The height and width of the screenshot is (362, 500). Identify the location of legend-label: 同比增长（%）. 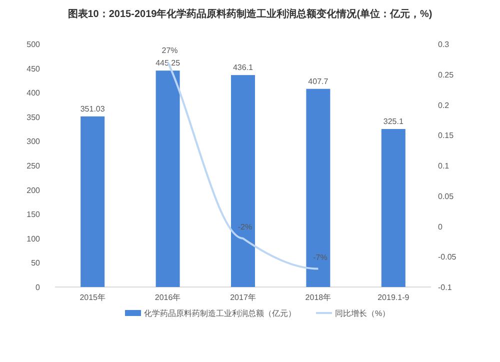
(362, 313).